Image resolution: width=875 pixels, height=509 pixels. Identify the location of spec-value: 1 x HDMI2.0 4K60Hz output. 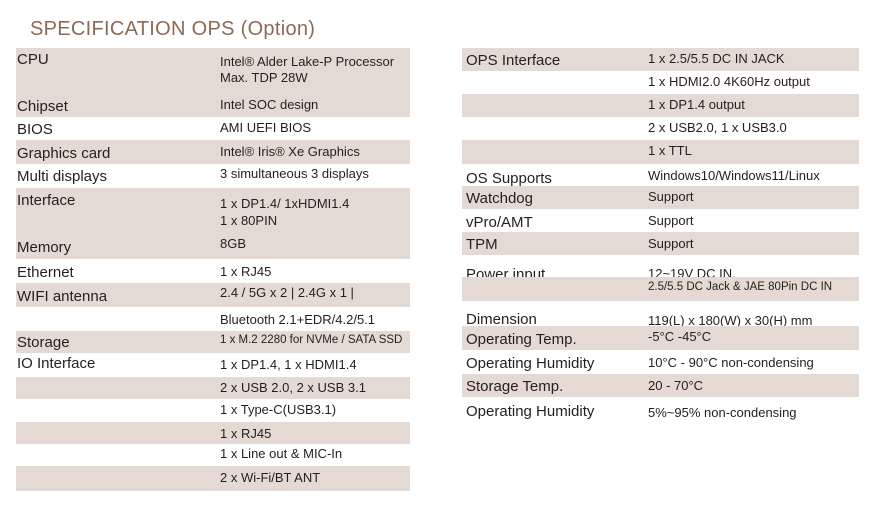
(729, 81).